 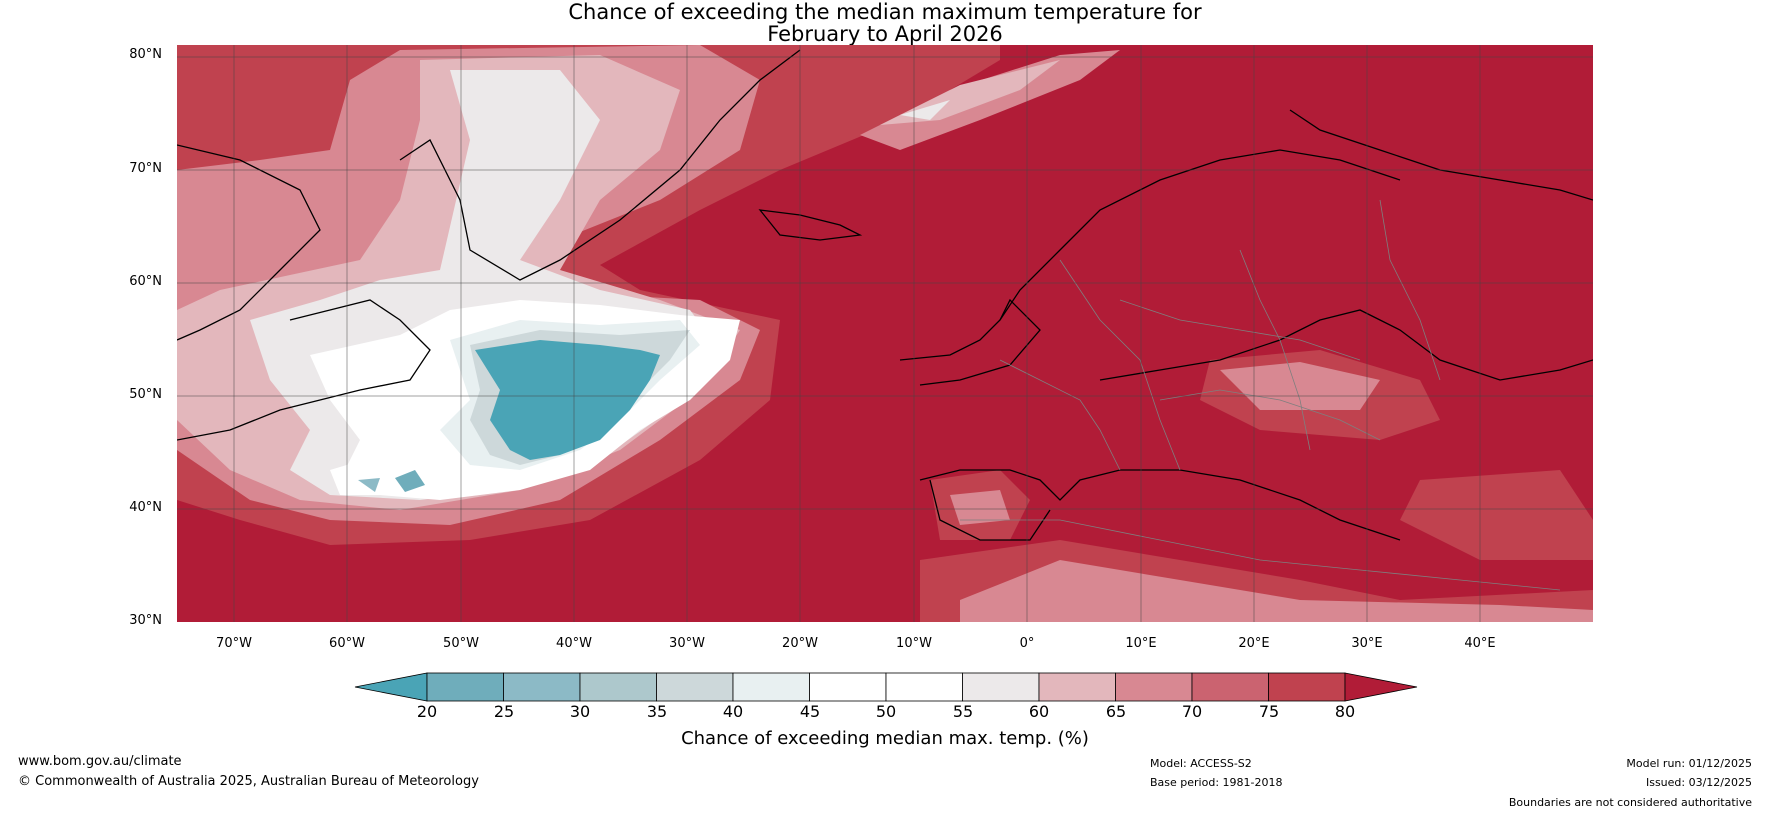 I want to click on lat-label: 40°N, so click(x=145, y=507).